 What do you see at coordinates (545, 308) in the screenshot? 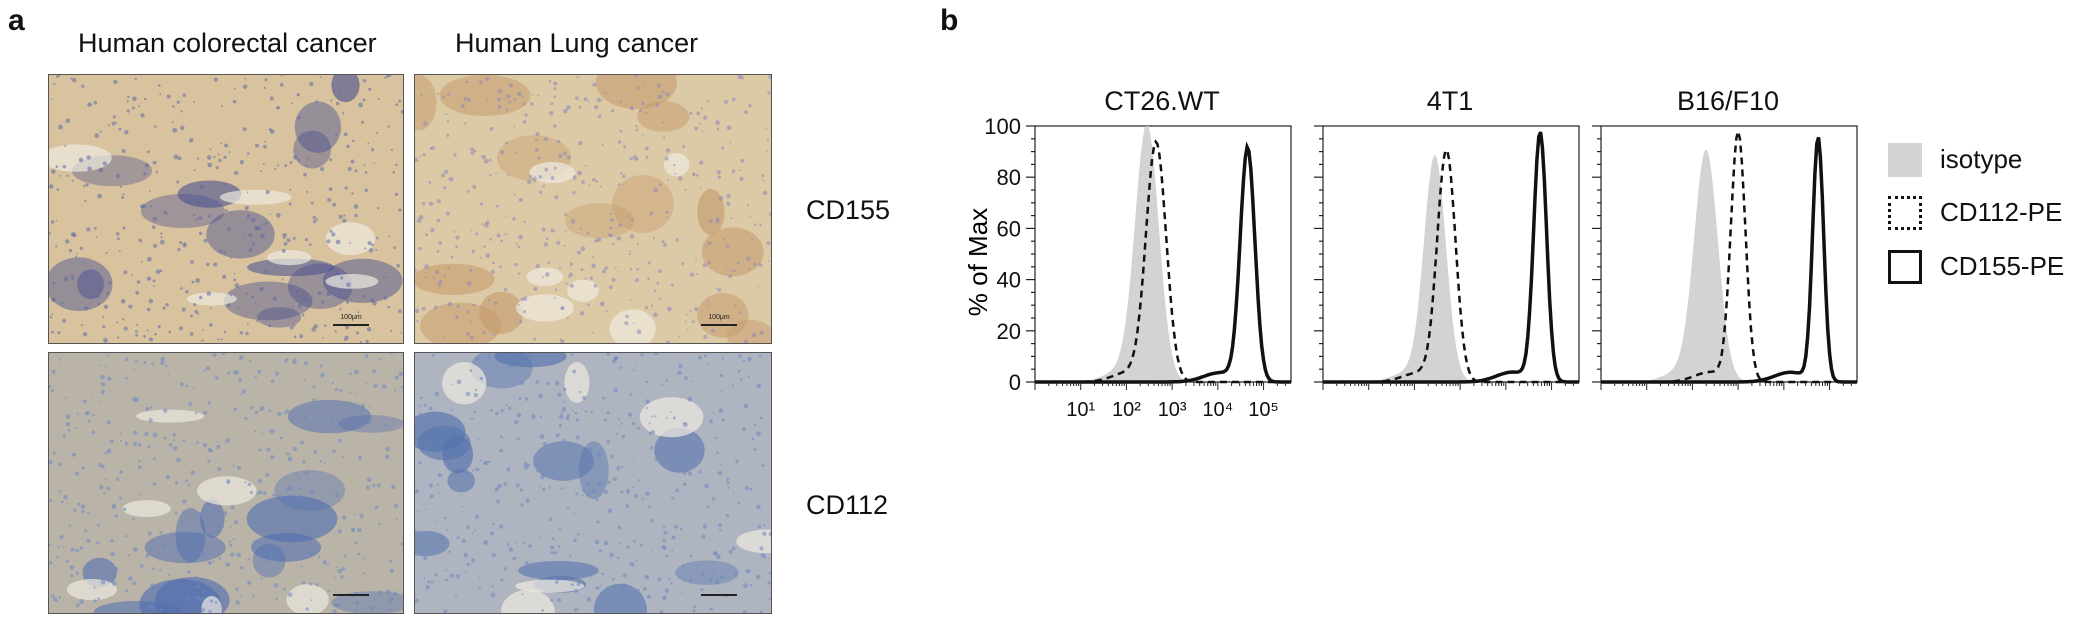
I see `lumen-space` at bounding box center [545, 308].